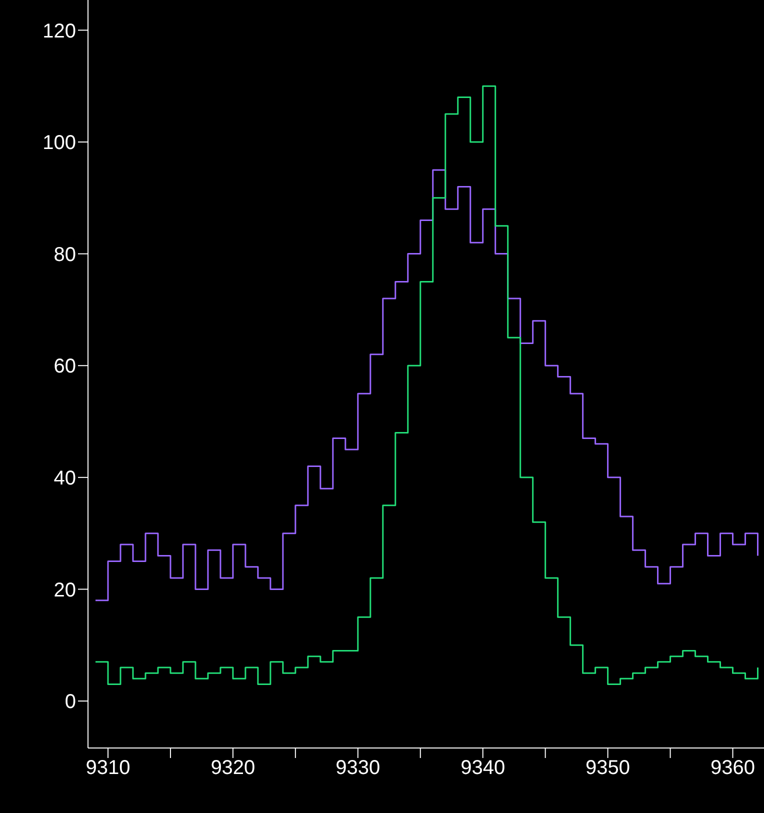  I want to click on y-tick-label: 0, so click(70, 702).